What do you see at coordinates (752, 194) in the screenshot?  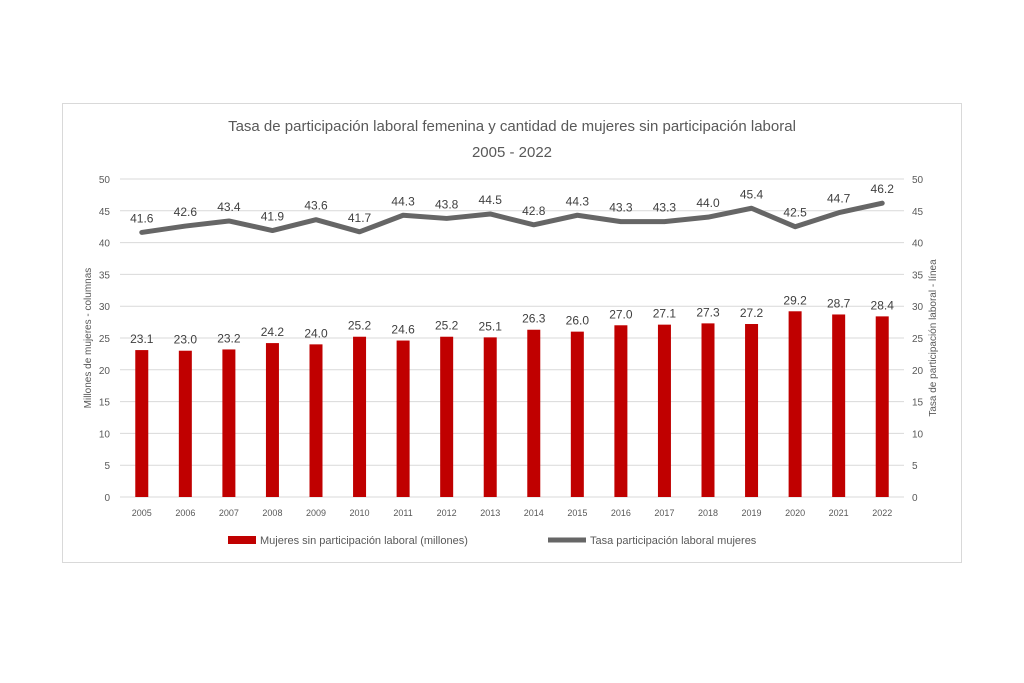 I see `line-label-2019: 45.4` at bounding box center [752, 194].